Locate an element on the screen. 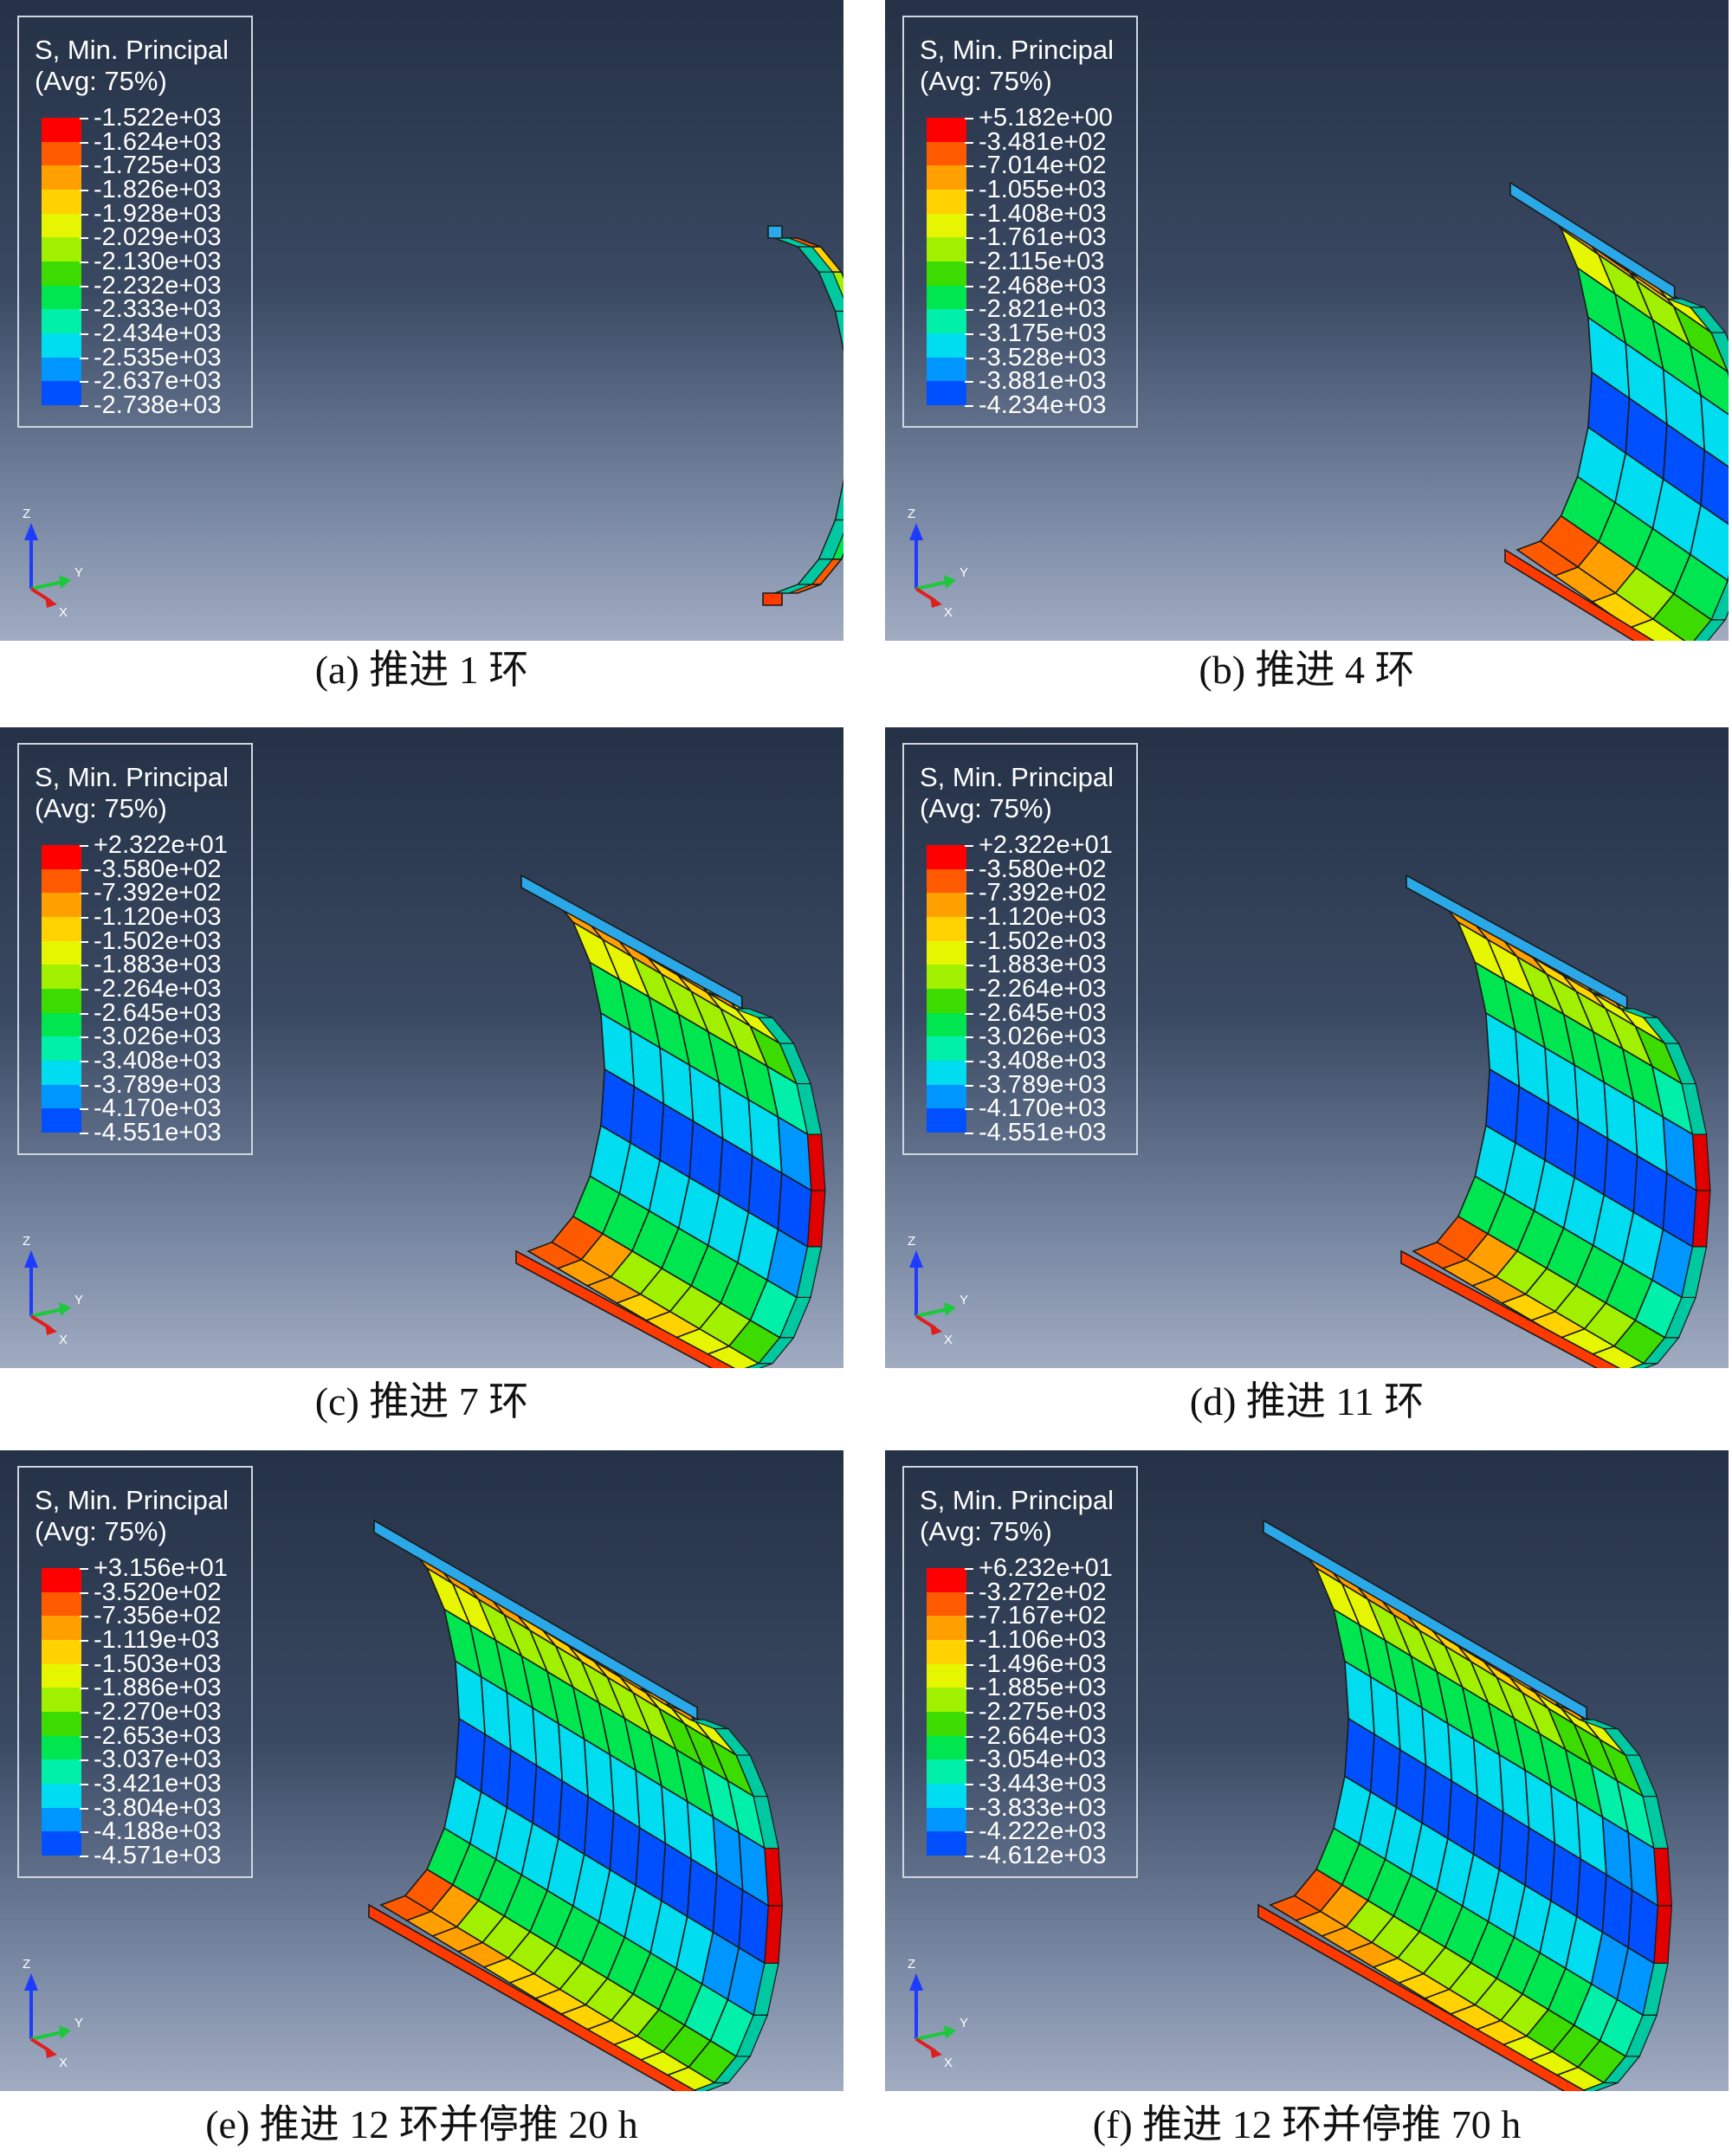 Image resolution: width=1732 pixels, height=2156 pixels. bottom-flange is located at coordinates (772, 599).